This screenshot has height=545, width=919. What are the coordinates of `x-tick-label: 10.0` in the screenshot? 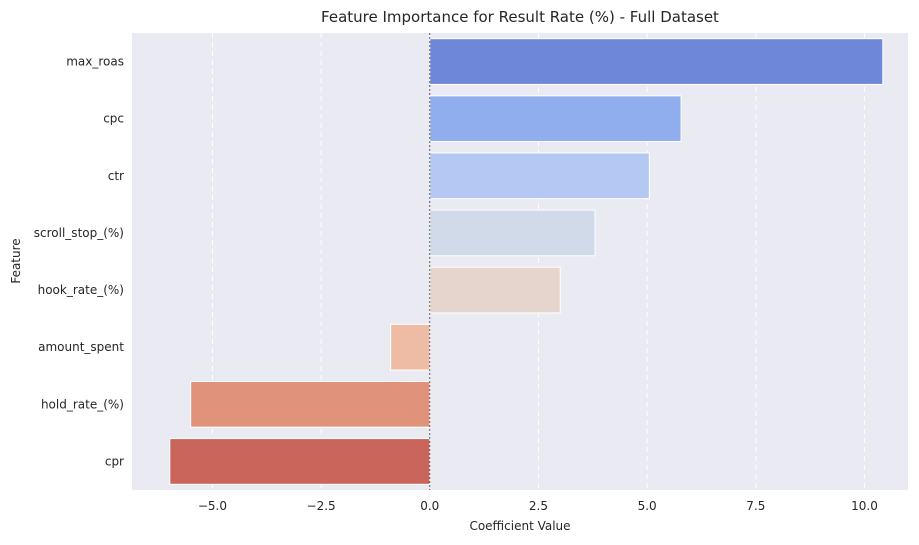 It's located at (864, 506).